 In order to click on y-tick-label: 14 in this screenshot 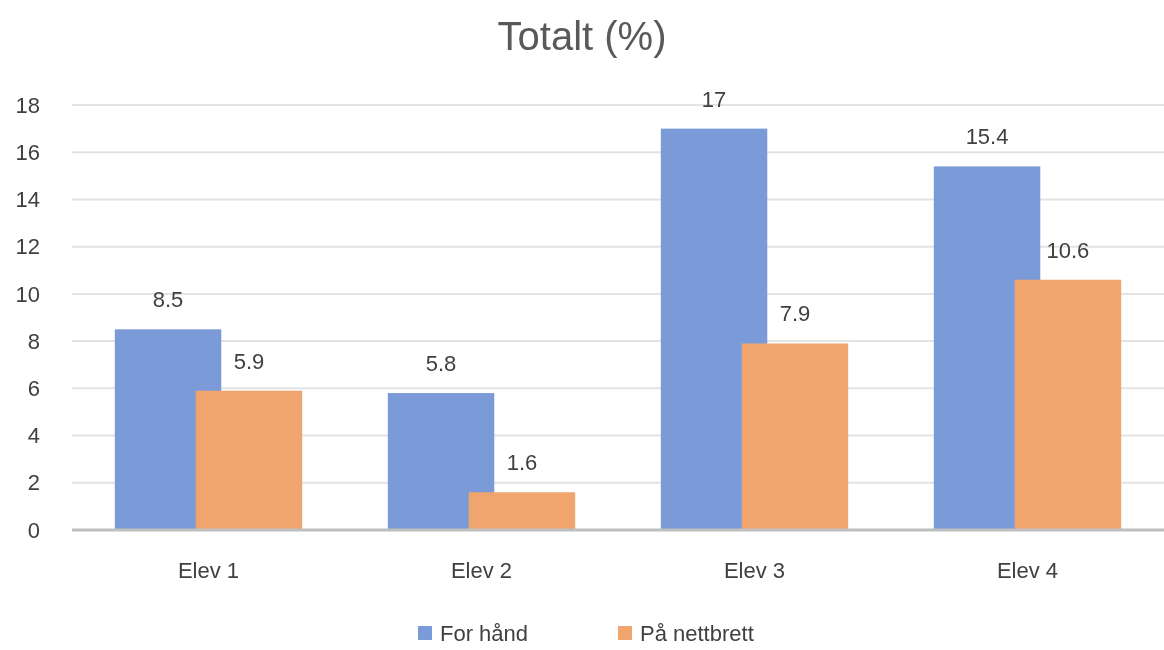, I will do `click(27, 200)`.